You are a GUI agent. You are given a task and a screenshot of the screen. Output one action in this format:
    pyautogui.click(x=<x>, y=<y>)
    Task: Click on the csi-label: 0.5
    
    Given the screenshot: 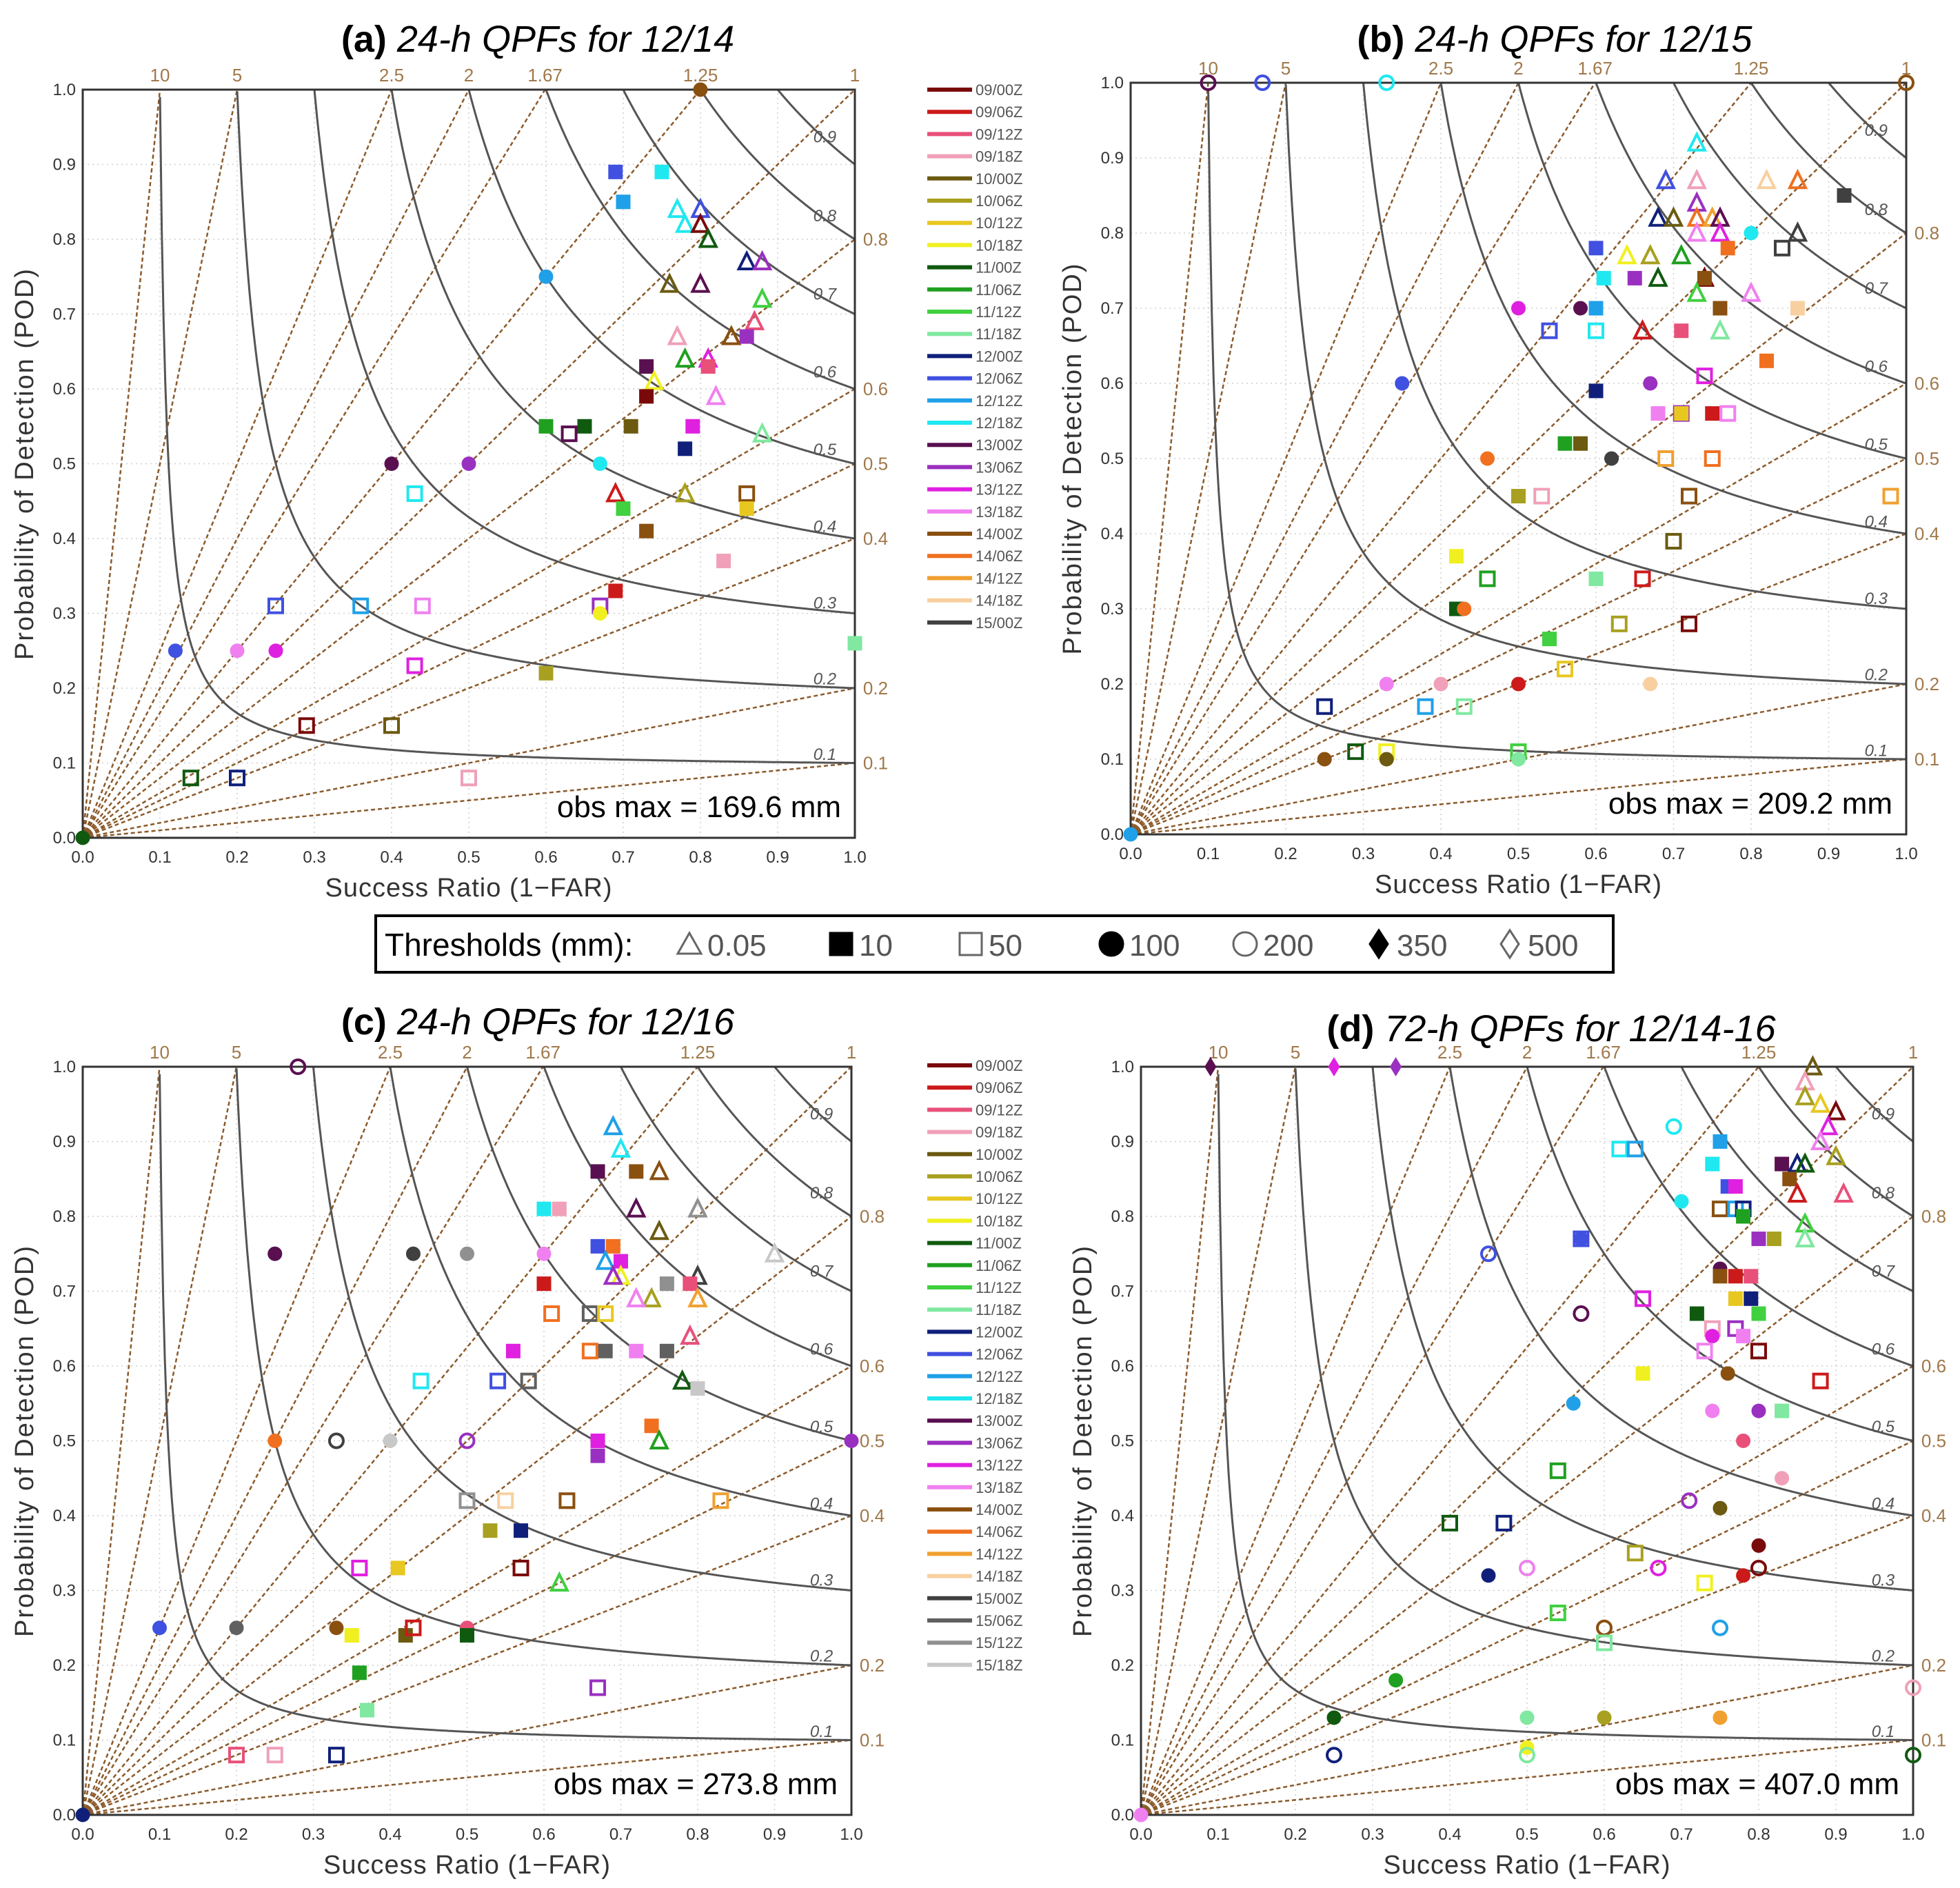 What is the action you would take?
    pyautogui.click(x=822, y=1427)
    